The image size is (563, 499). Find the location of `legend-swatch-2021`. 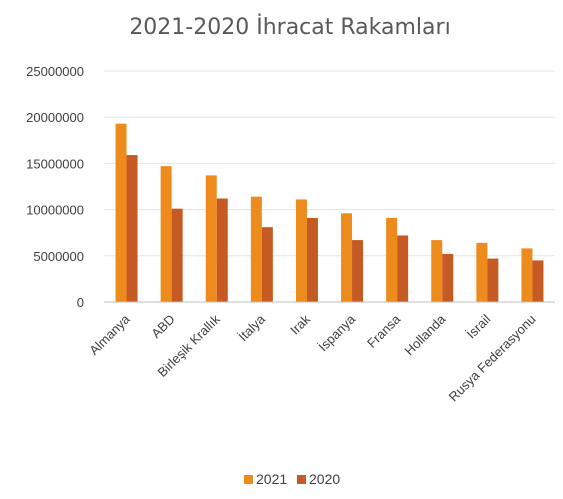

legend-swatch-2021 is located at coordinates (248, 479).